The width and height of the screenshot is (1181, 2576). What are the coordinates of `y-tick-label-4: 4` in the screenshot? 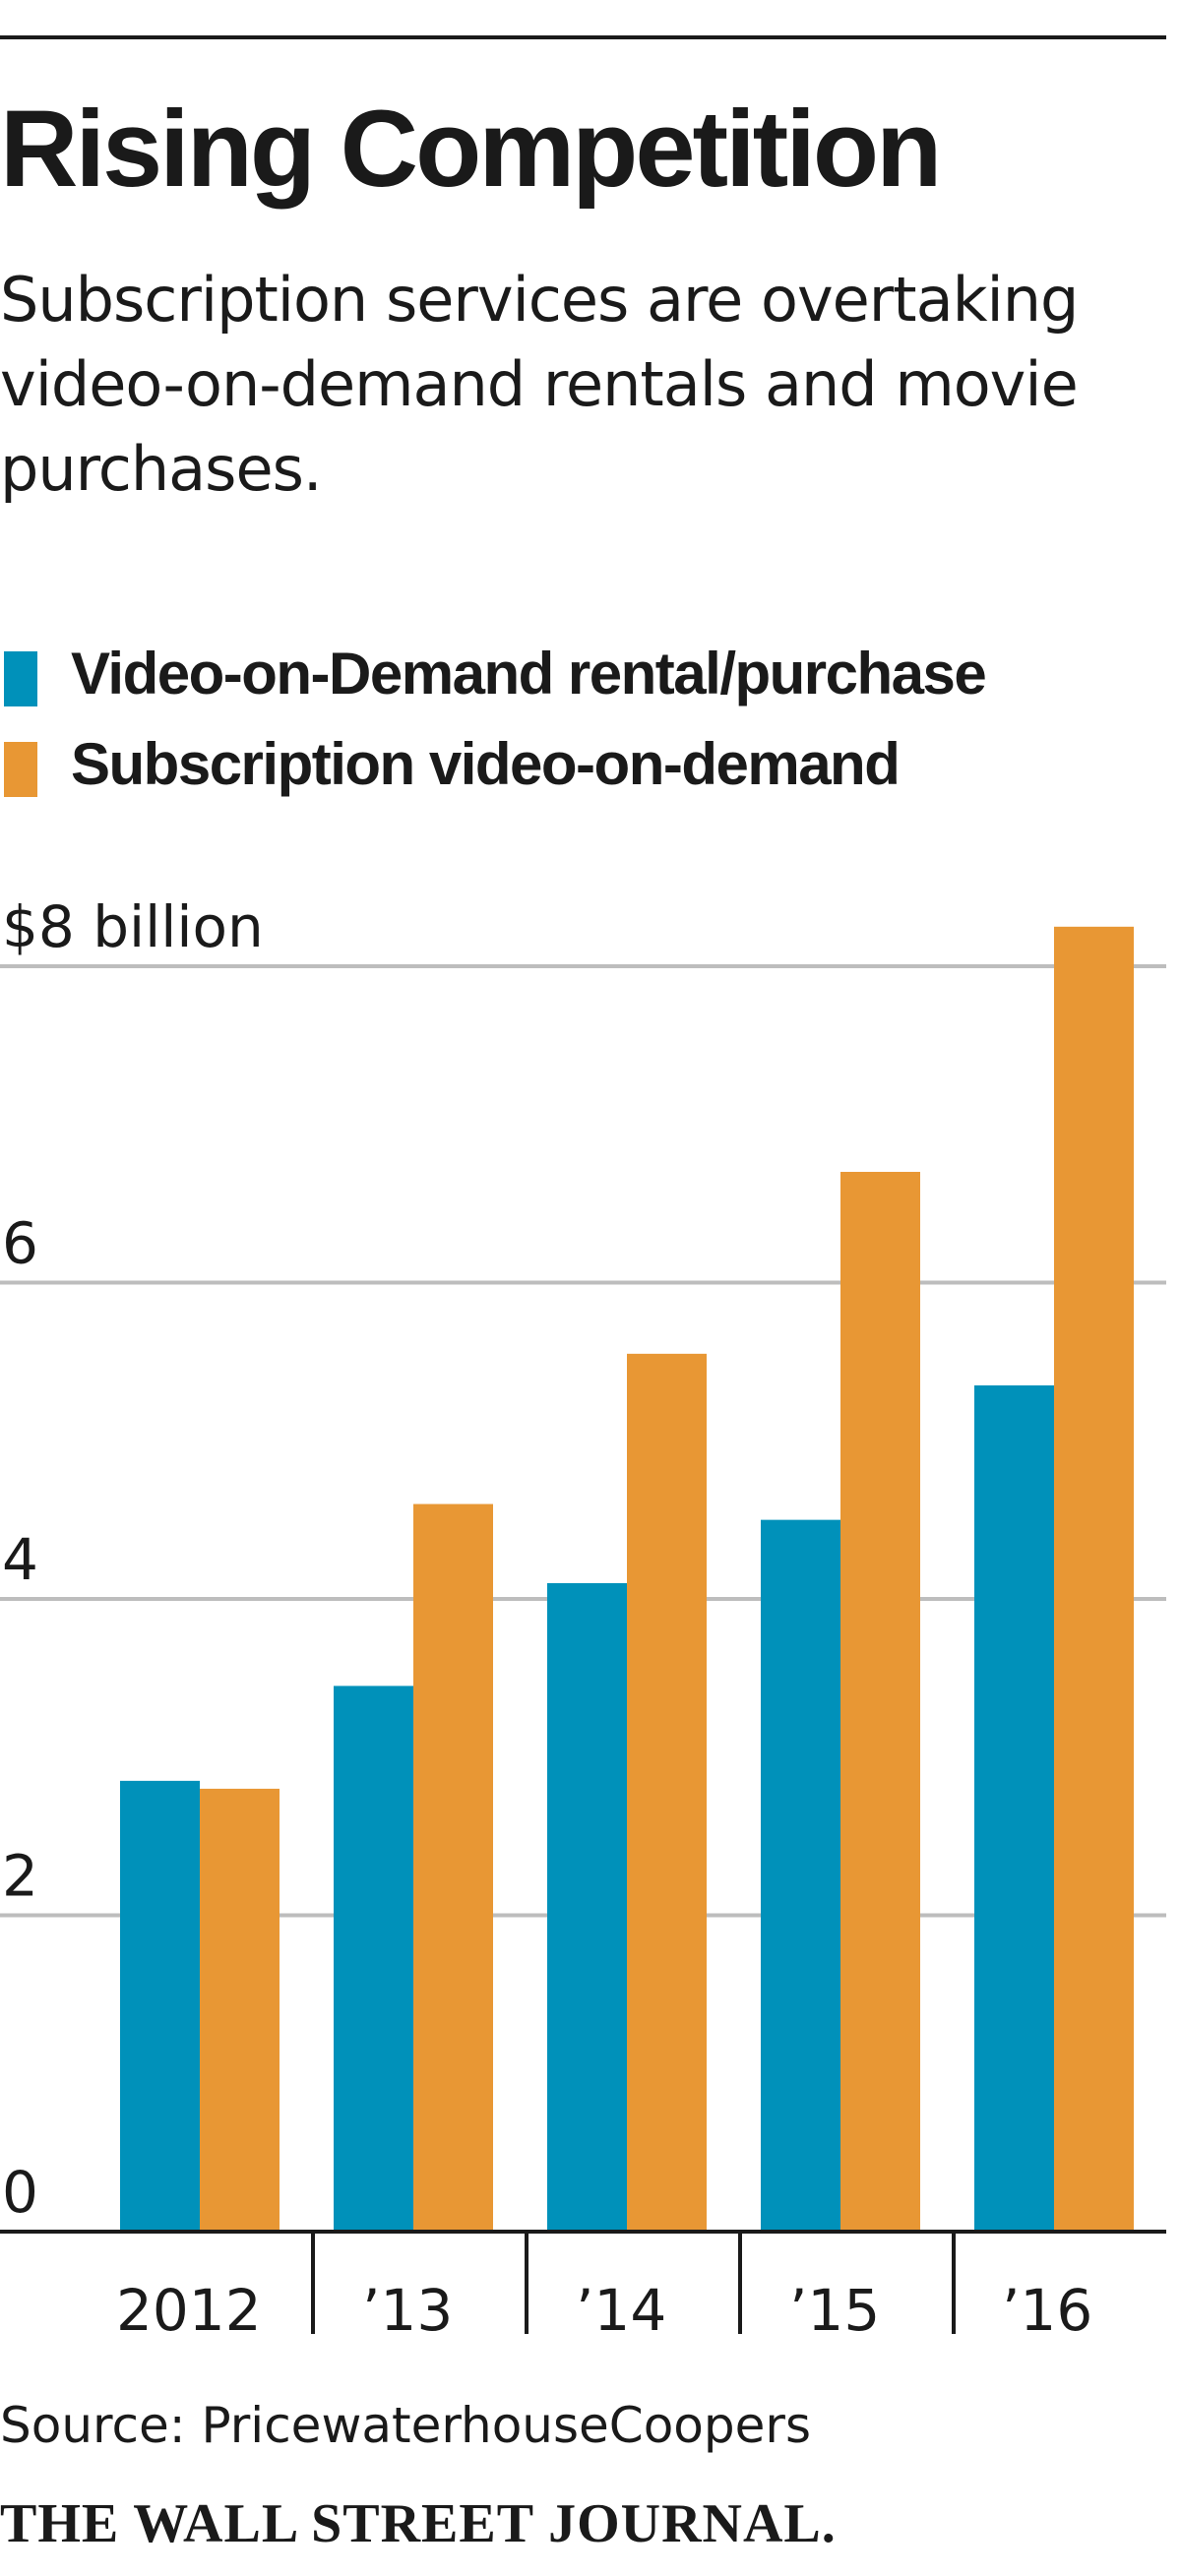 It's located at (20, 1559).